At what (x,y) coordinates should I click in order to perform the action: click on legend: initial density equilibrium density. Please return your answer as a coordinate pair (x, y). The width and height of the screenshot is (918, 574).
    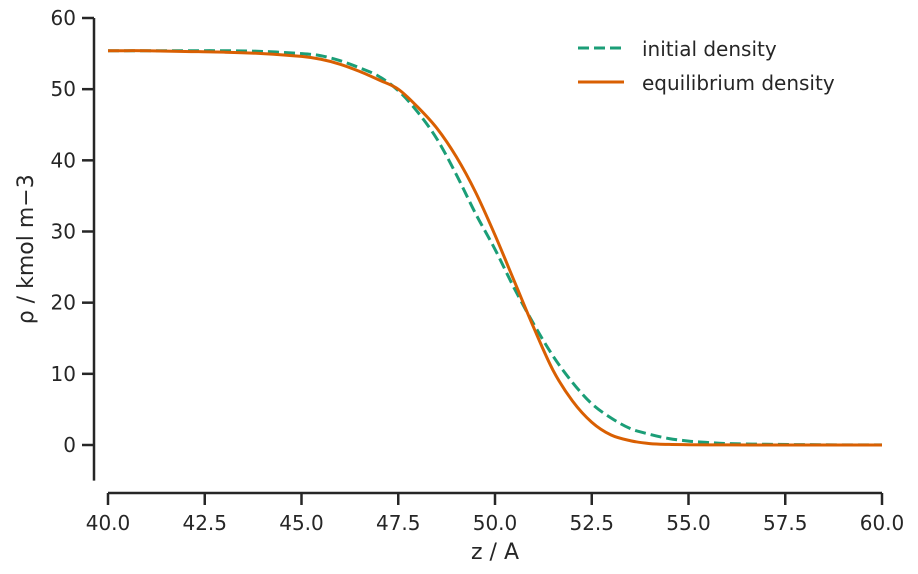
    Looking at the image, I should click on (706, 66).